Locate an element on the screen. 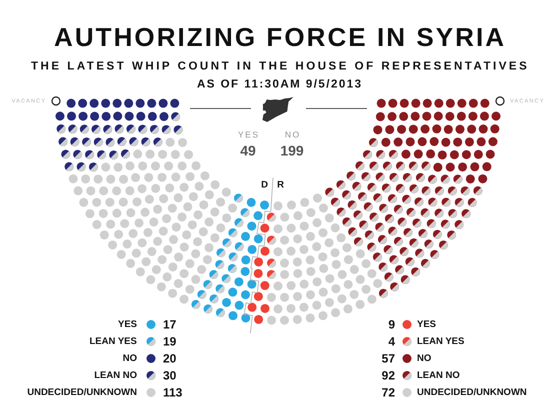  text: D is located at coordinates (264, 184).